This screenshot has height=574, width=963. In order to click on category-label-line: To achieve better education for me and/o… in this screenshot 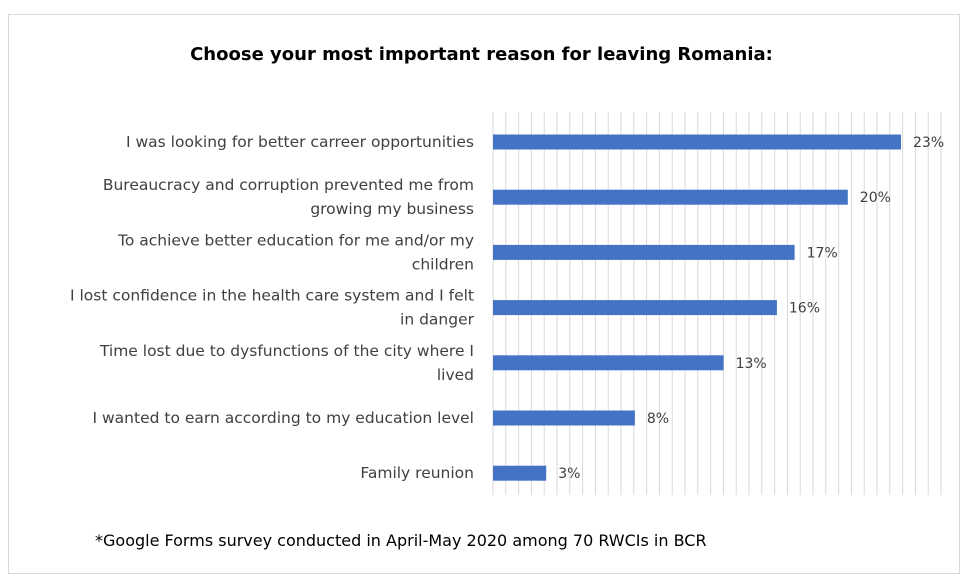, I will do `click(295, 240)`.